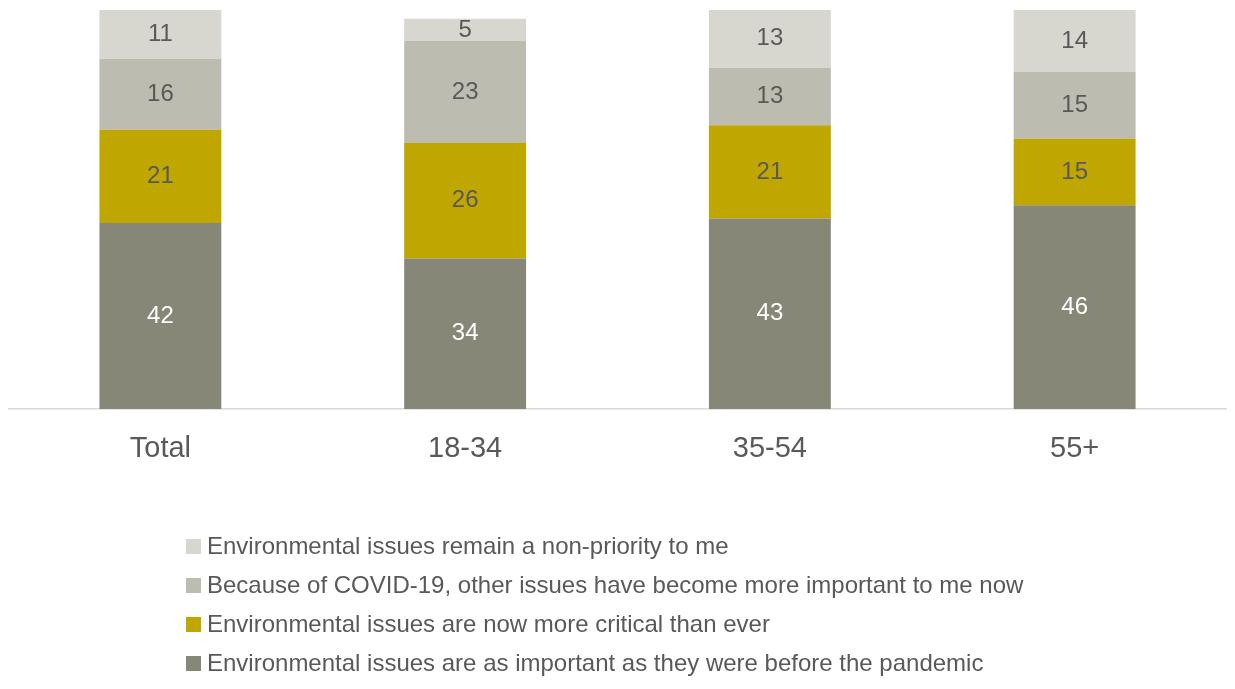 The image size is (1235, 689). I want to click on data-label: 11, so click(160, 33).